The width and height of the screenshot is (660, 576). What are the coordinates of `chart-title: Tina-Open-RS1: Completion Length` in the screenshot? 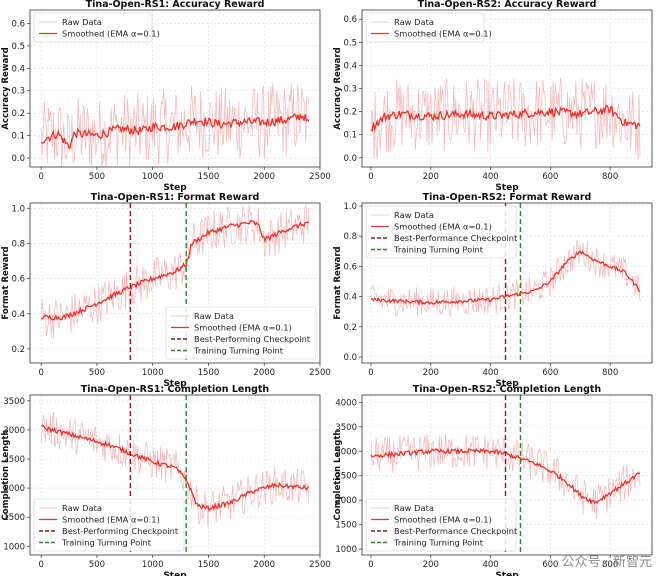 It's located at (175, 389).